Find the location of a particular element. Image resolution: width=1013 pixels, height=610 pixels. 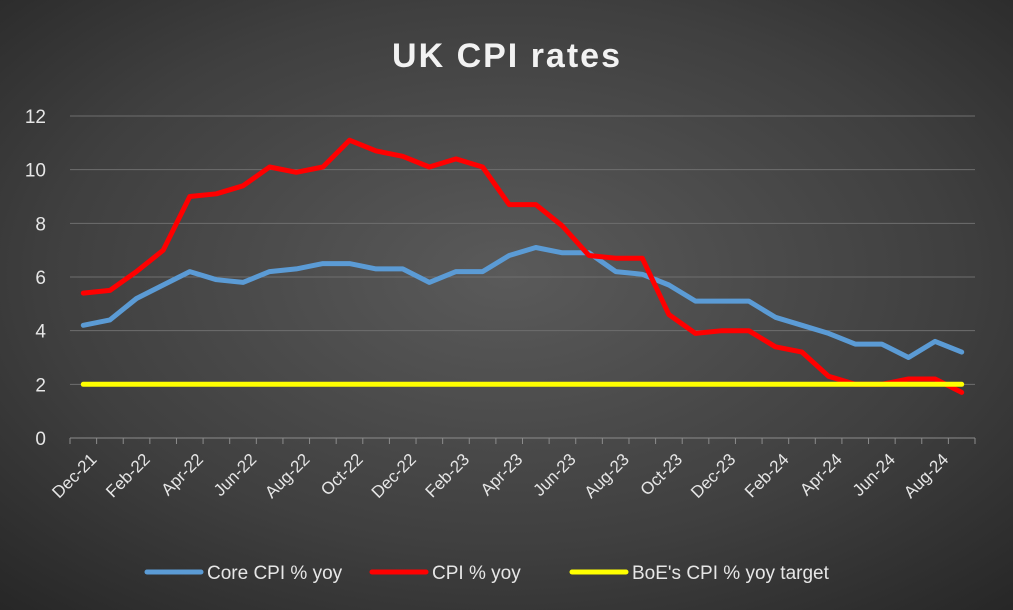

y-tick-label: 4 is located at coordinates (40, 332).